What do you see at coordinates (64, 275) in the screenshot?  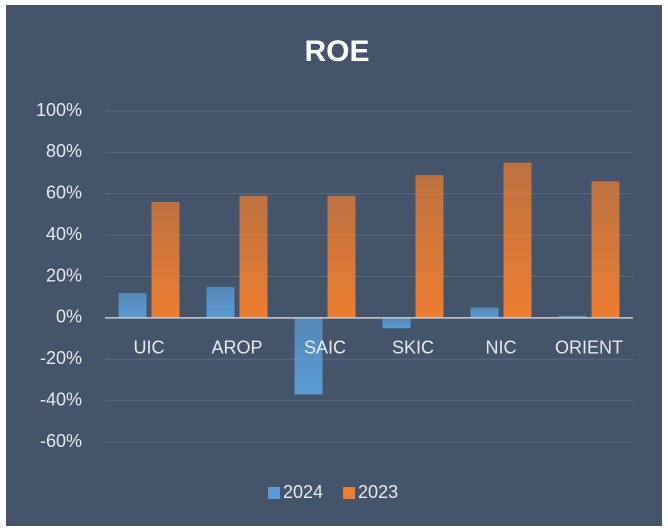 I see `y-tick-label: 20%` at bounding box center [64, 275].